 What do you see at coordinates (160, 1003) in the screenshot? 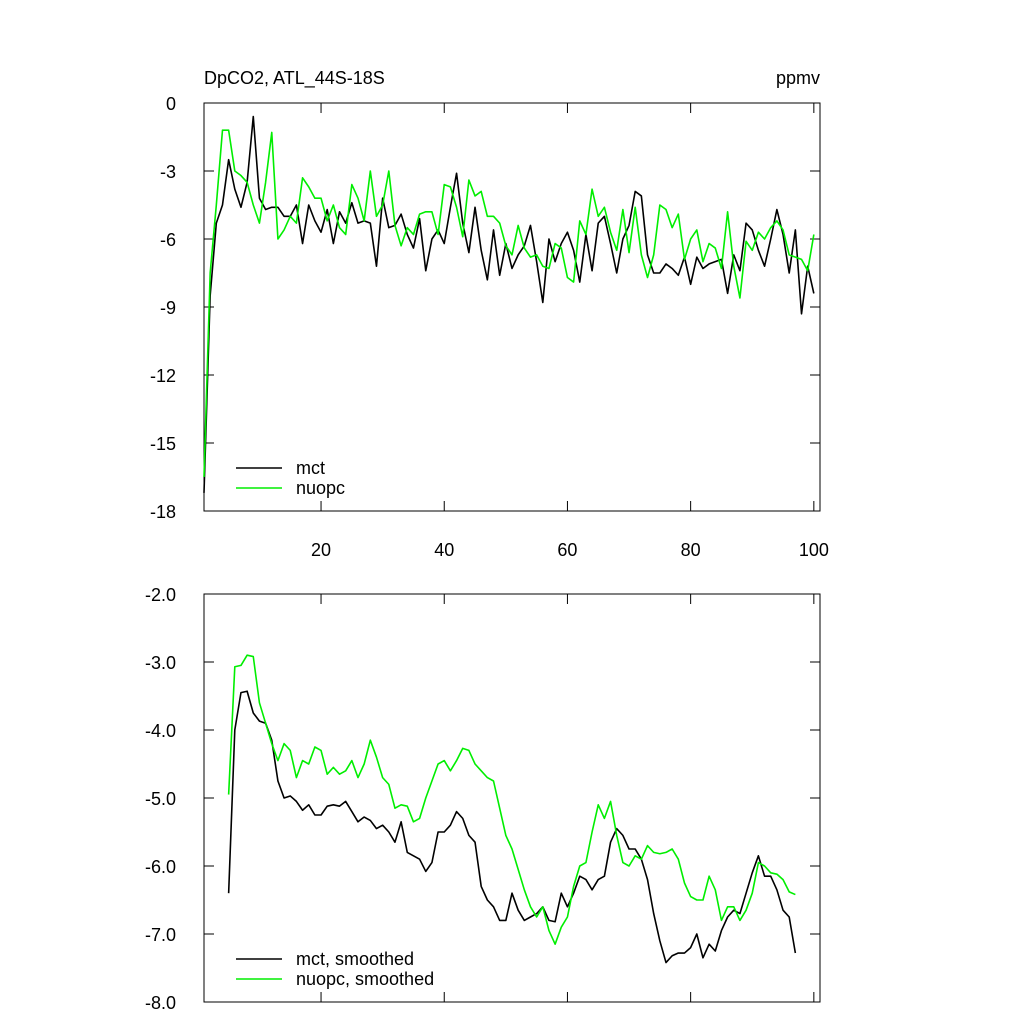
I see `y-tick-label: -8.0` at bounding box center [160, 1003].